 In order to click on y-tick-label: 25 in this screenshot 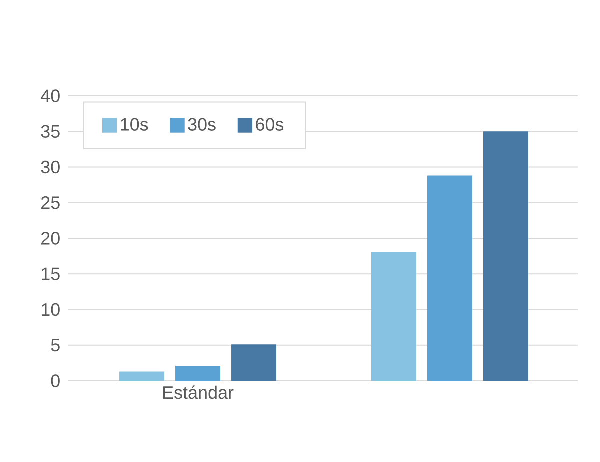, I will do `click(51, 203)`.